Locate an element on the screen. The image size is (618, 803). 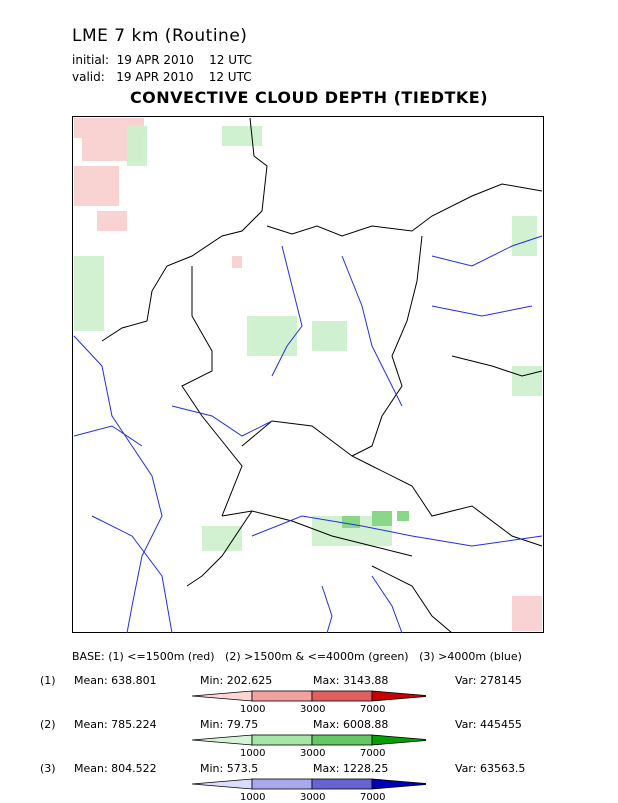
stat-max: Max: 3143.88 is located at coordinates (351, 680).